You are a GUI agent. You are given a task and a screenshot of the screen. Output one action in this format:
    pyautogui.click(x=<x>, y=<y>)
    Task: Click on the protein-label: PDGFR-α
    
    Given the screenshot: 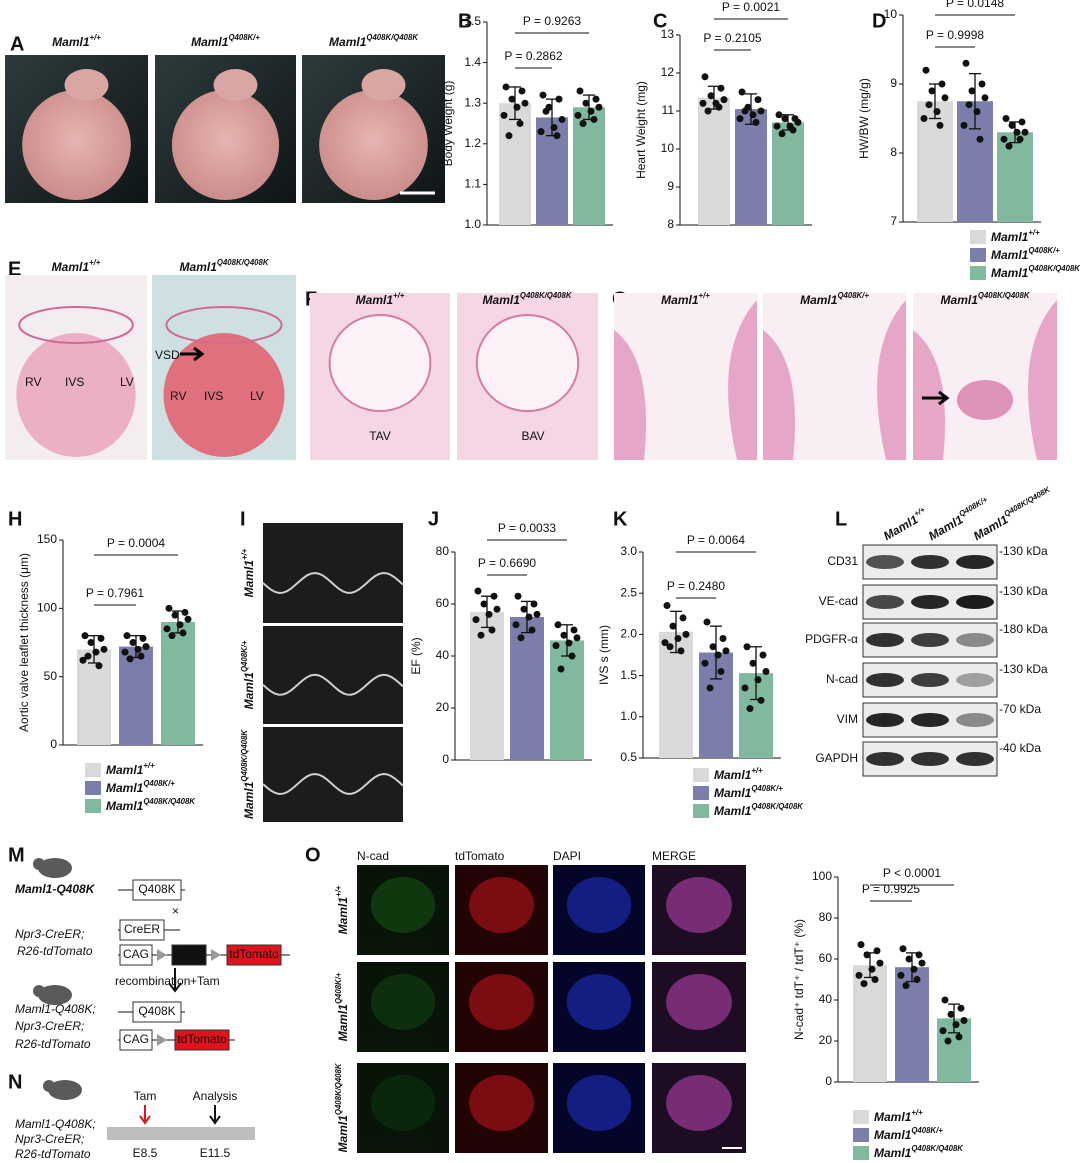 What is the action you would take?
    pyautogui.click(x=831, y=639)
    